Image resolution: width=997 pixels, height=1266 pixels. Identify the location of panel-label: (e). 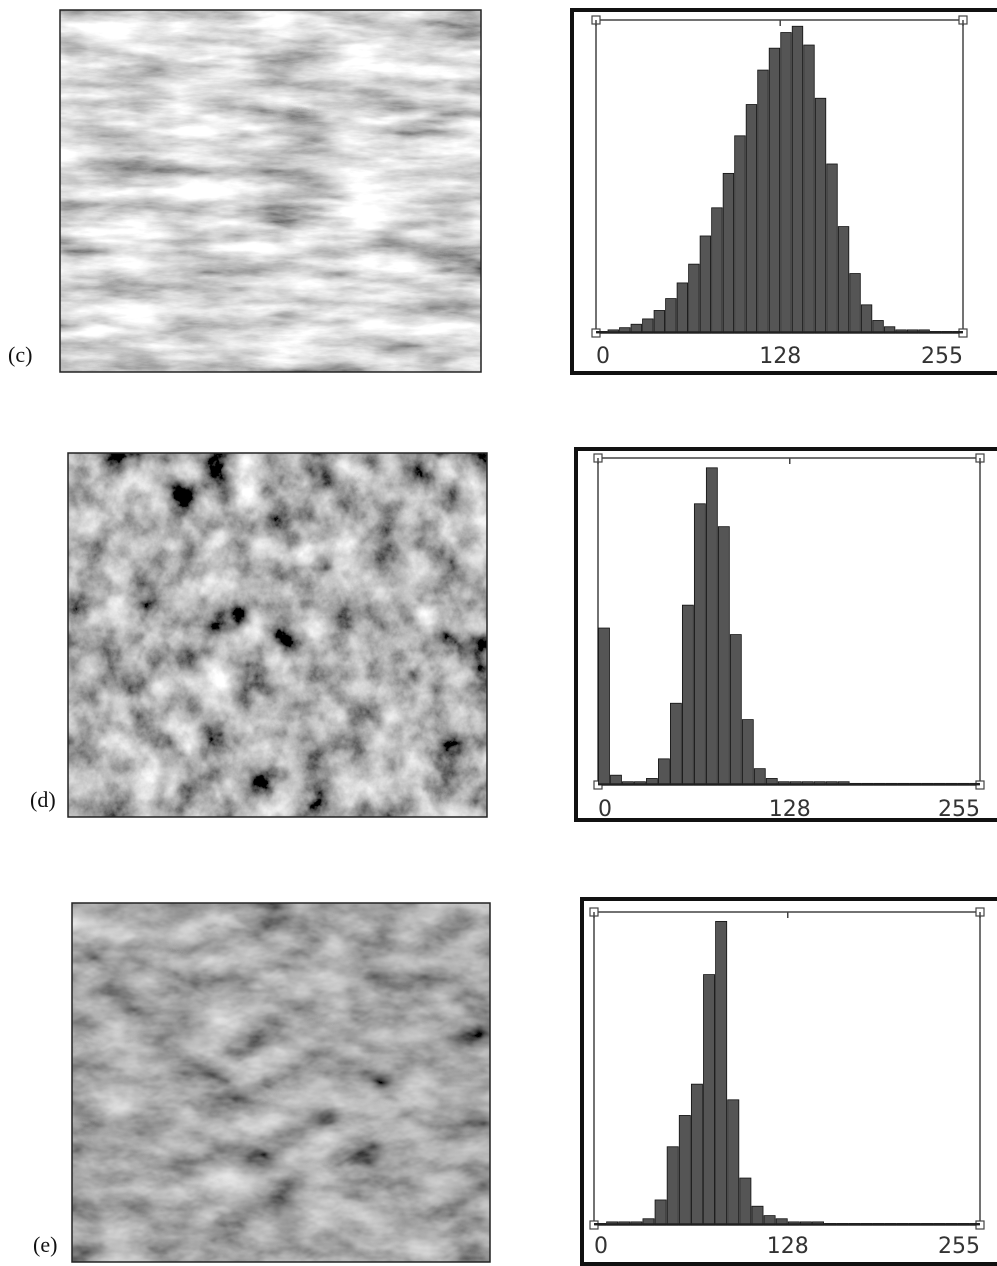
(45, 1244).